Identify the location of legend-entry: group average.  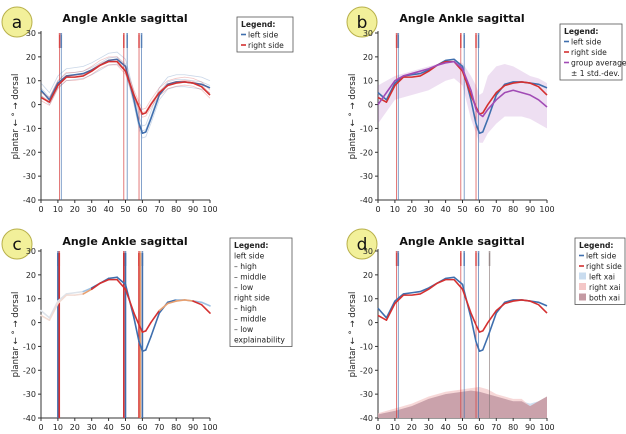
(598, 63).